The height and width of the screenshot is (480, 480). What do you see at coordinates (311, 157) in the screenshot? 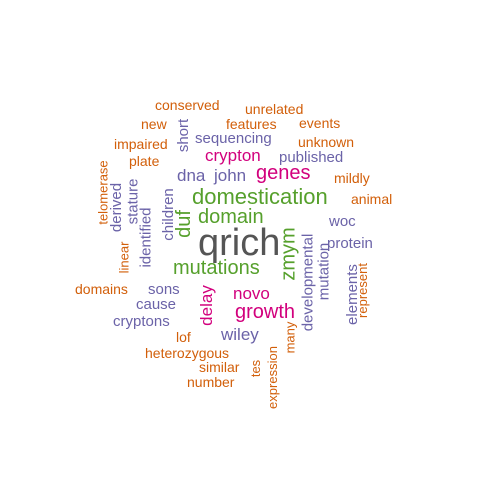
I see `word-published: published` at bounding box center [311, 157].